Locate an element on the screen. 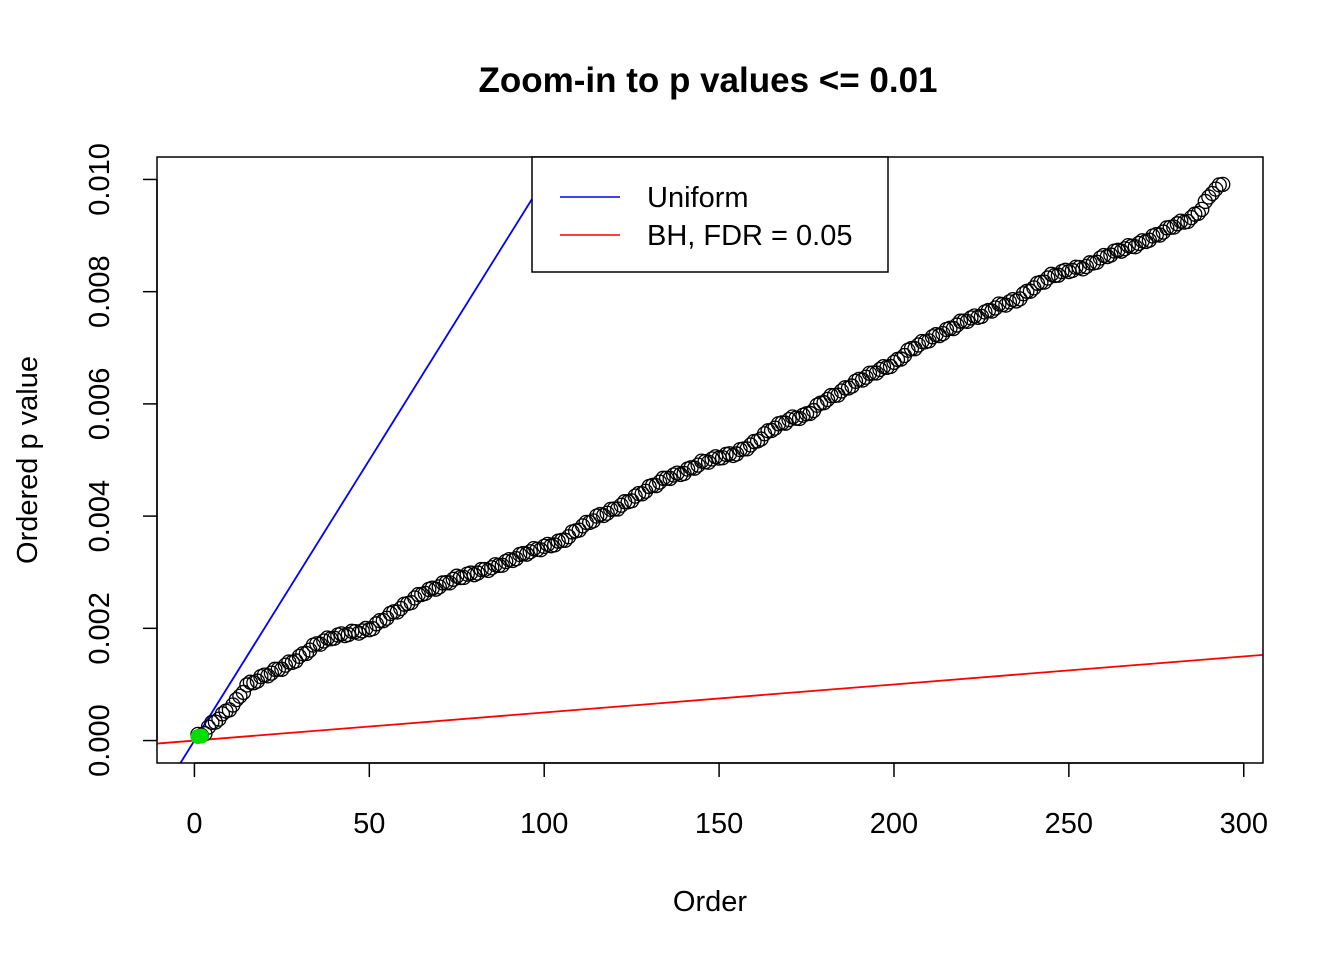  y-tick-label: 0.002 is located at coordinates (100, 628).